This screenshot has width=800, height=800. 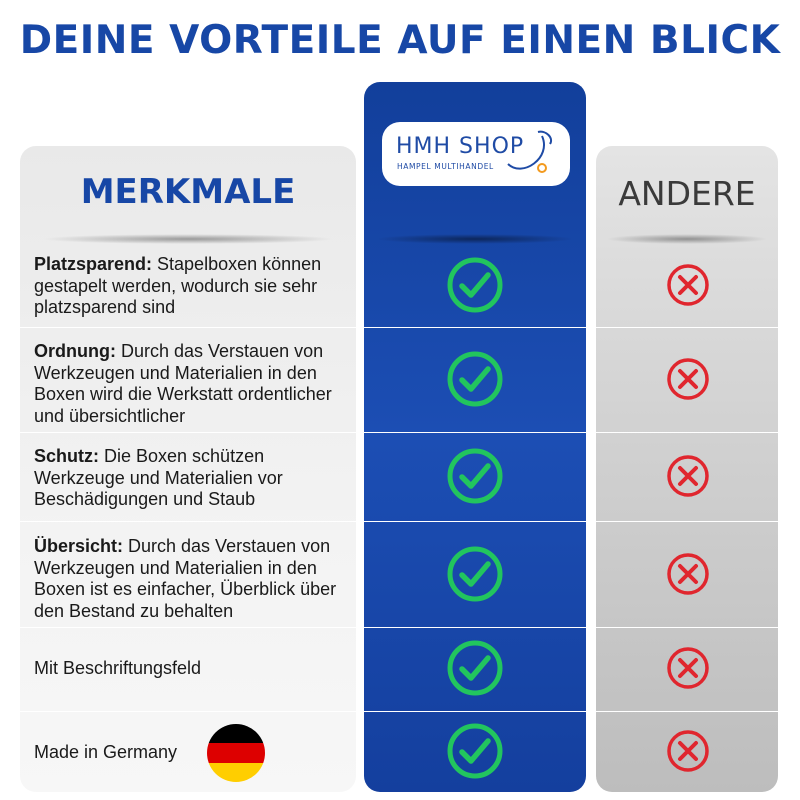 I want to click on page-title: DEINE VORTEILE AUF EINEN BLICK, so click(x=400, y=40).